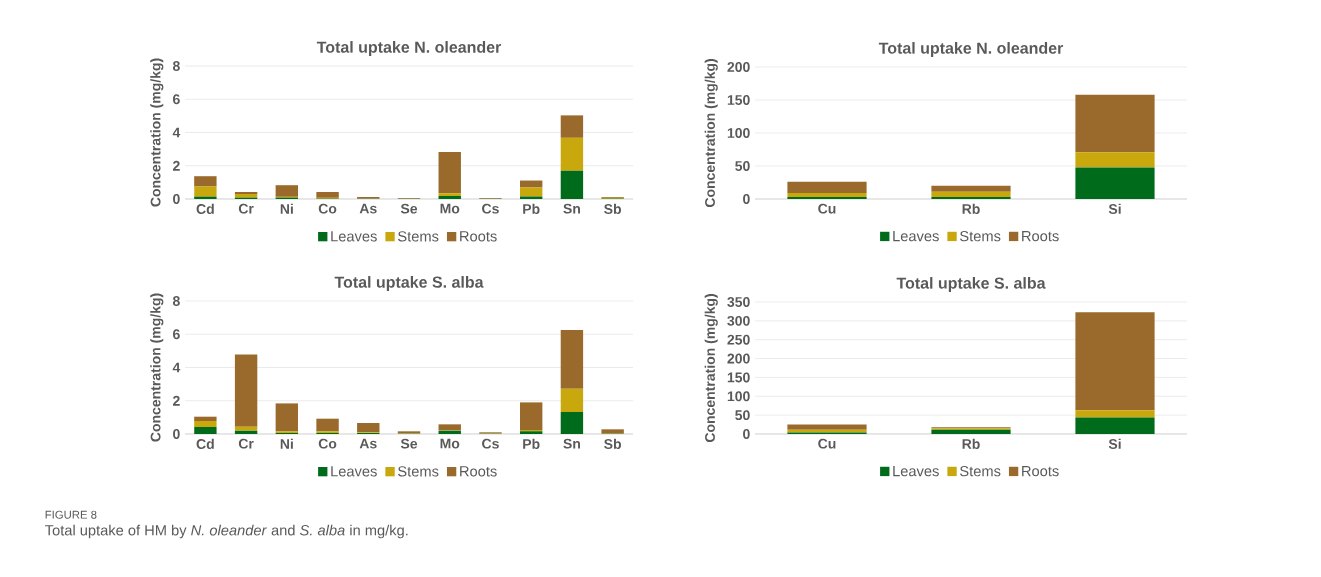 The width and height of the screenshot is (1321, 577). Describe the element at coordinates (71, 514) in the screenshot. I see `caption: FIGURE 8` at that location.